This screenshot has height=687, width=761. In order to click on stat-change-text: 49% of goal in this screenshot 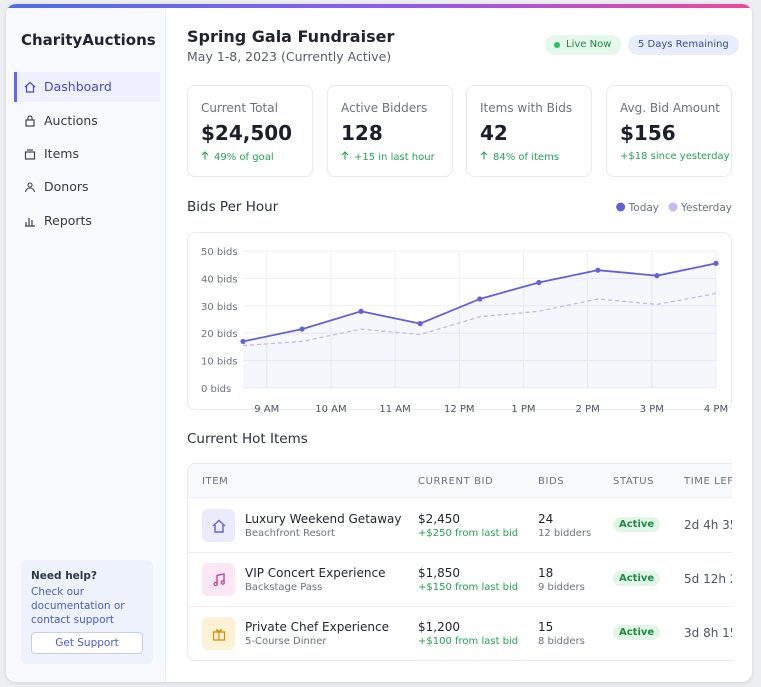, I will do `click(244, 157)`.